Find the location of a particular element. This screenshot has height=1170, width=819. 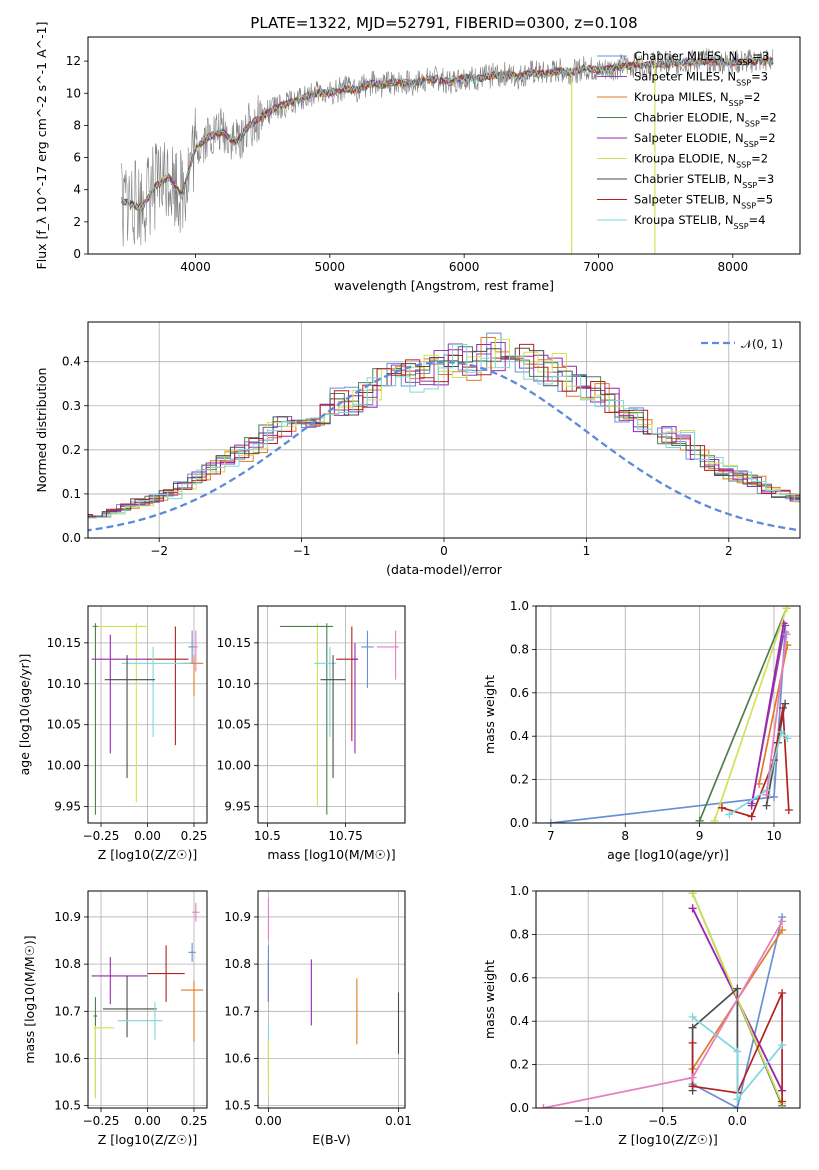

normal-curve is located at coordinates (444, 446).